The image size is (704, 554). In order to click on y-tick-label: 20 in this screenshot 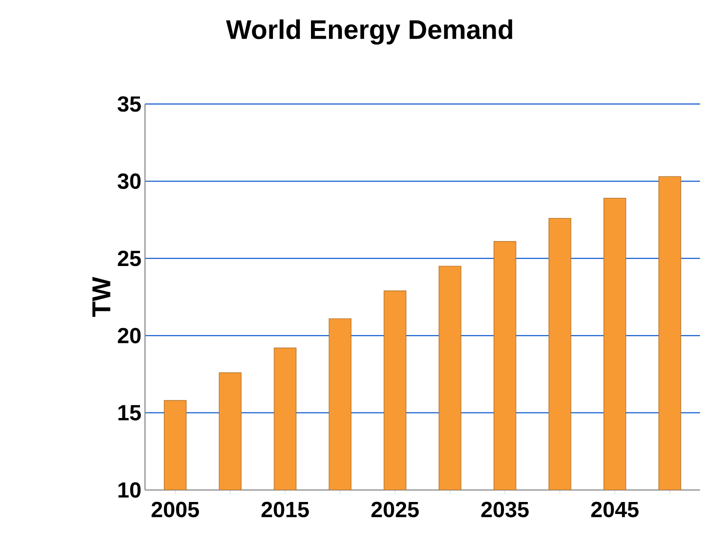, I will do `click(129, 336)`.